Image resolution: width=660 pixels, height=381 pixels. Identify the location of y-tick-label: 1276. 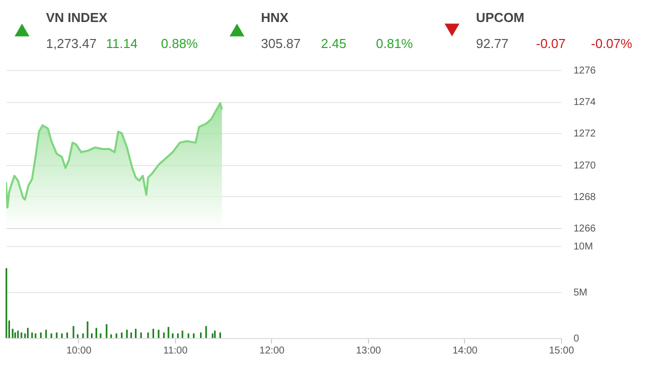
(585, 71).